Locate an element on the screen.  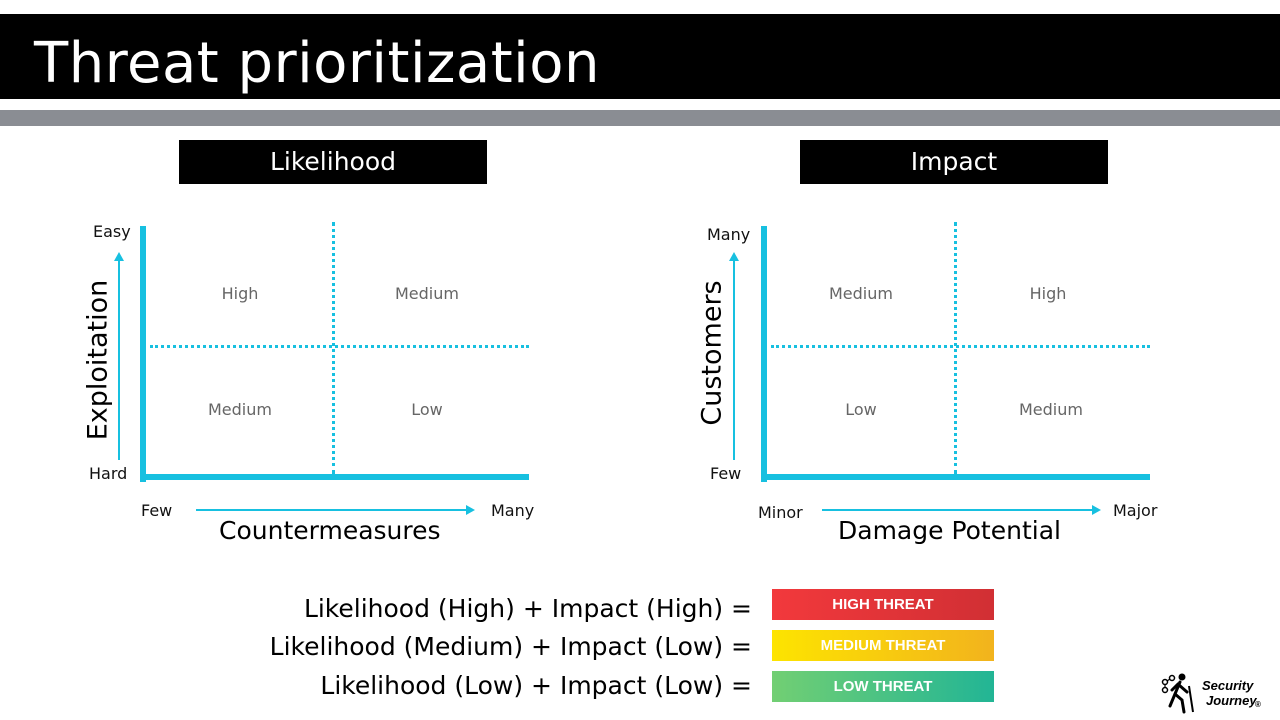
low-threat-badge: LOW THREAT is located at coordinates (883, 686).